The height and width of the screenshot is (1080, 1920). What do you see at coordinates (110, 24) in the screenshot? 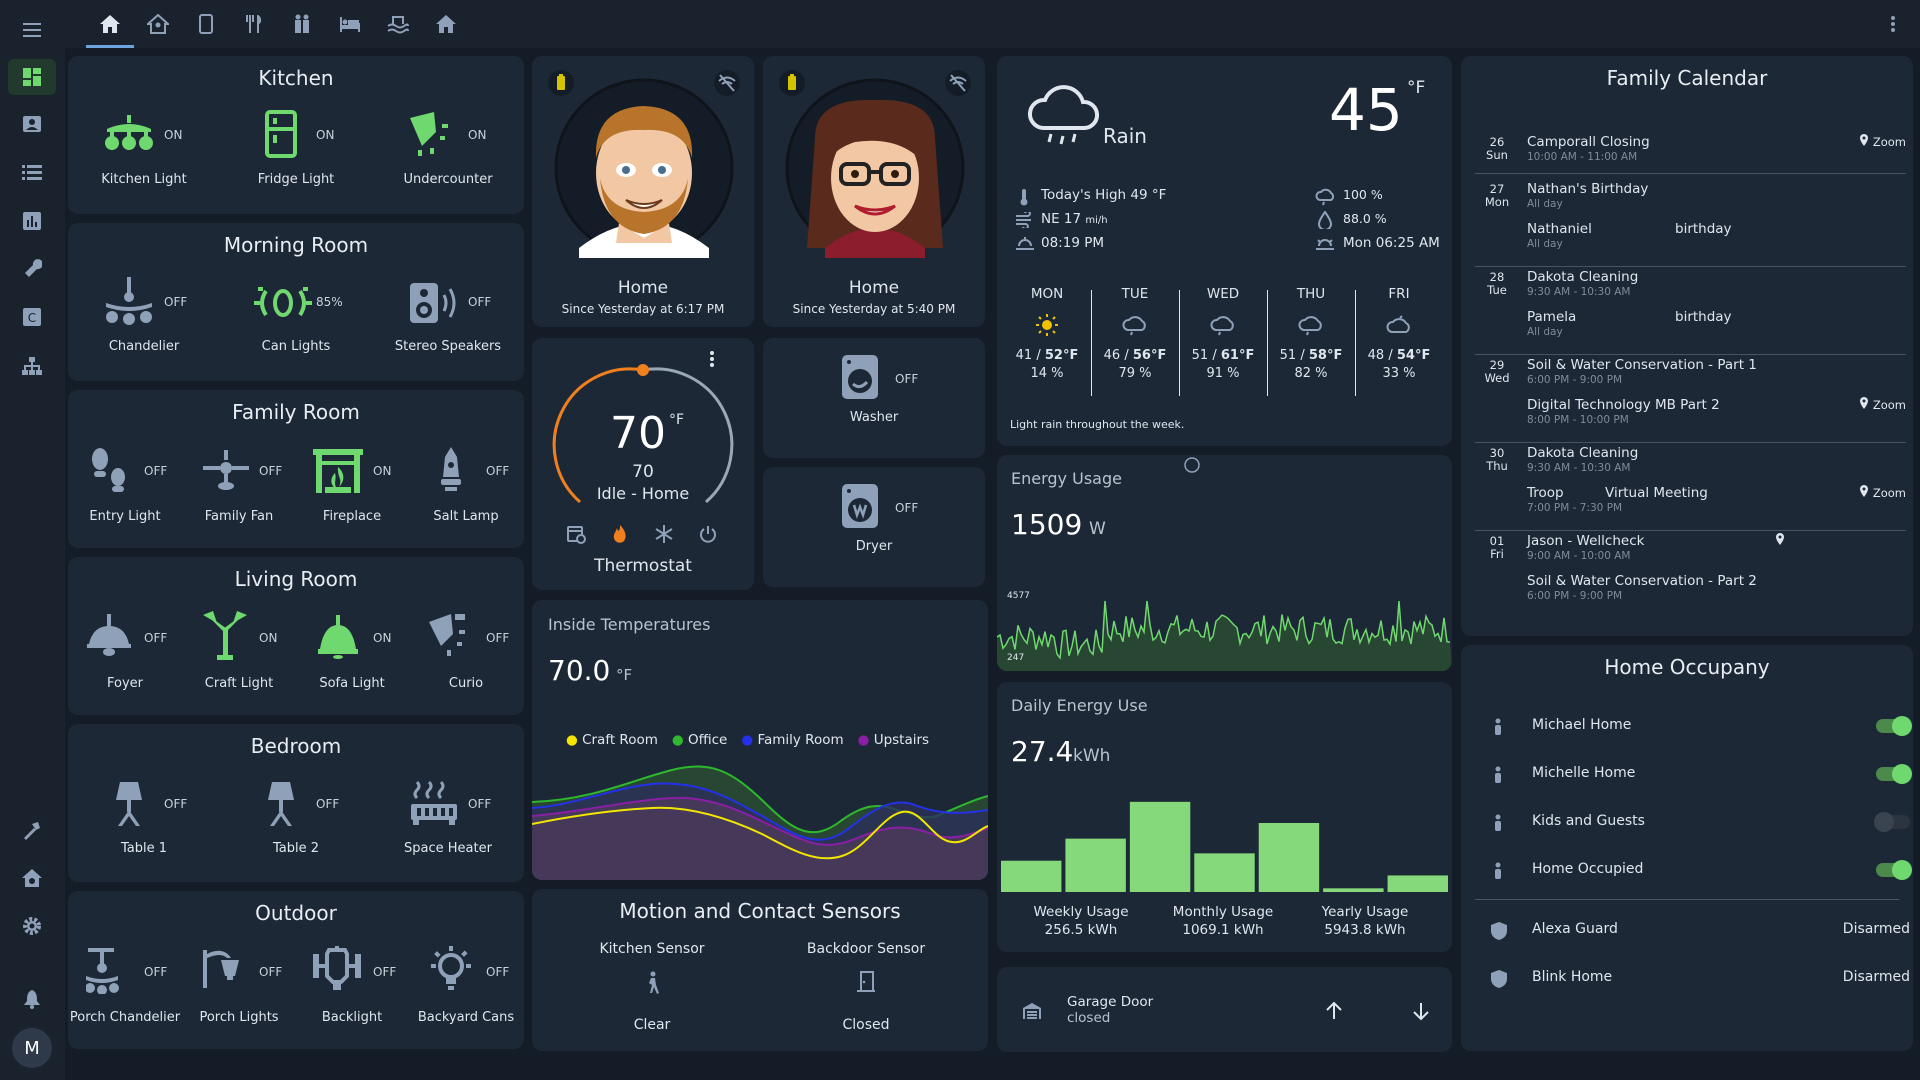
I see `tab-home-icon` at bounding box center [110, 24].